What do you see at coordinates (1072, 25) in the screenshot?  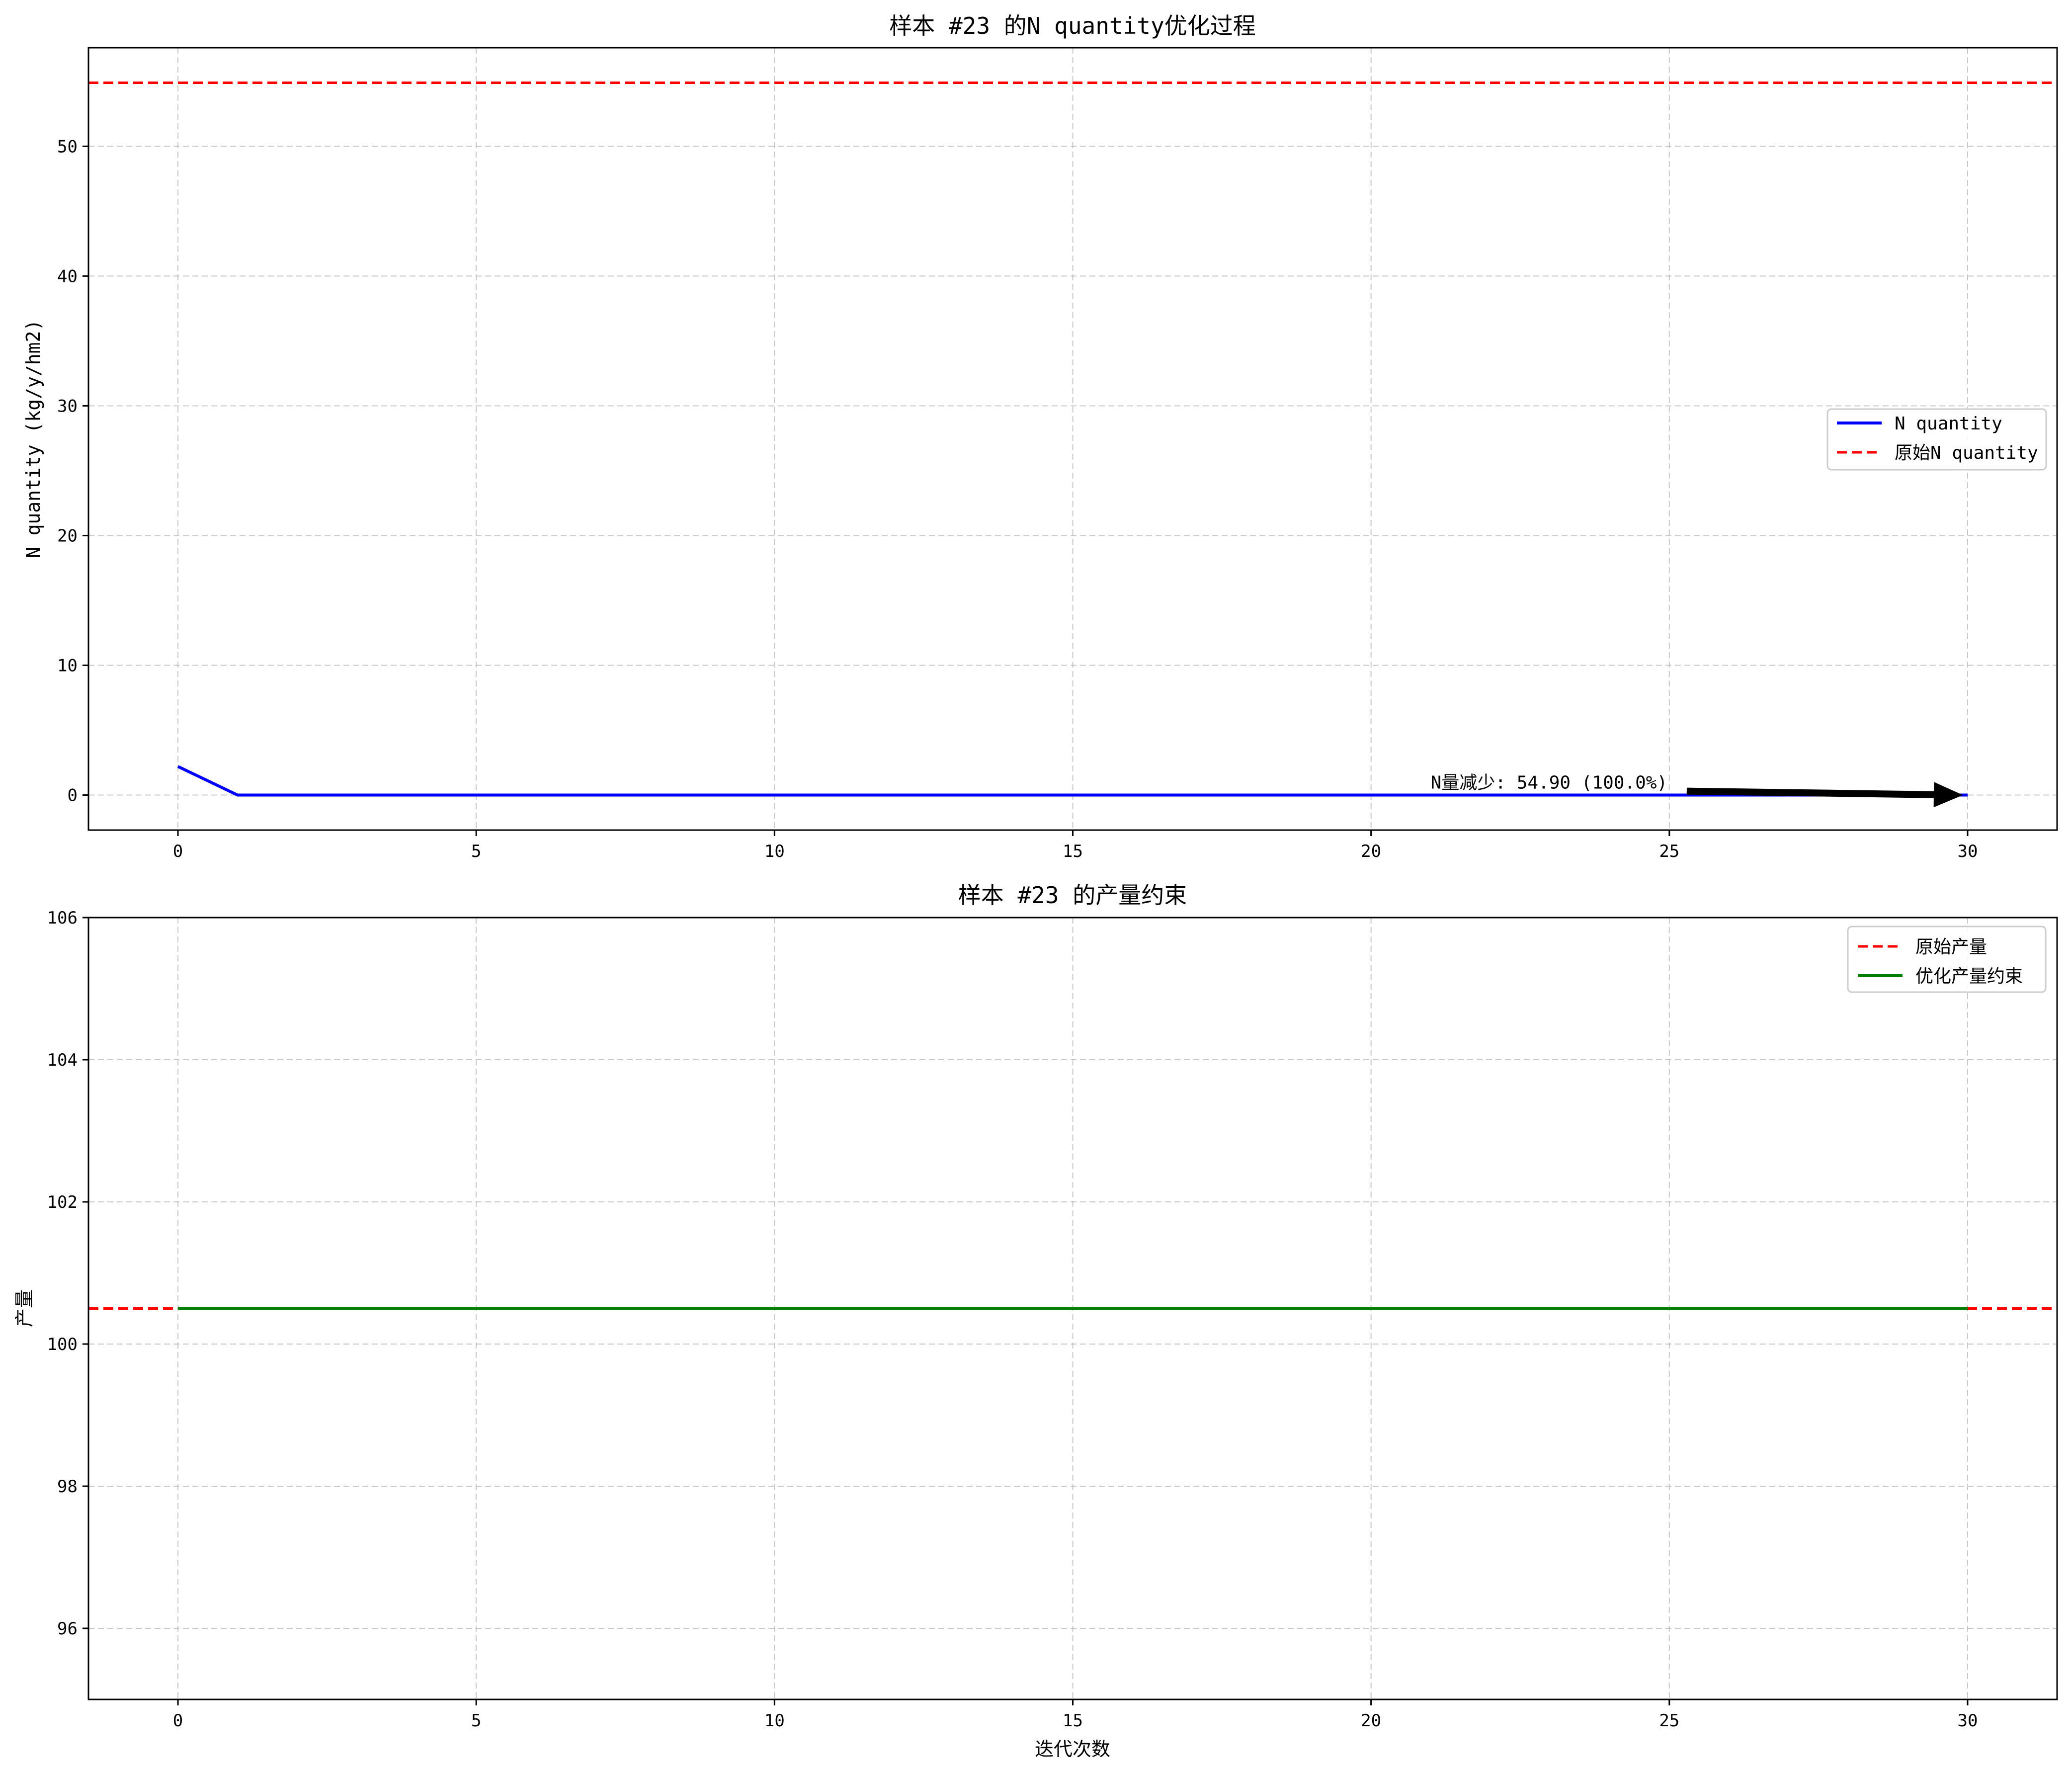 I see `chart-title: 样本 #23 的N quantity优化过程` at bounding box center [1072, 25].